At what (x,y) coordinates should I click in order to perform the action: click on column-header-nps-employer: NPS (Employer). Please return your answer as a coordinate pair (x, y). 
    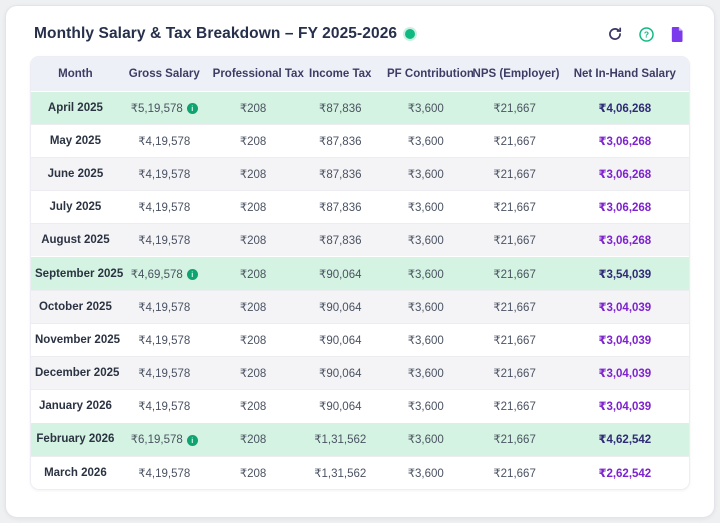
    Looking at the image, I should click on (514, 74).